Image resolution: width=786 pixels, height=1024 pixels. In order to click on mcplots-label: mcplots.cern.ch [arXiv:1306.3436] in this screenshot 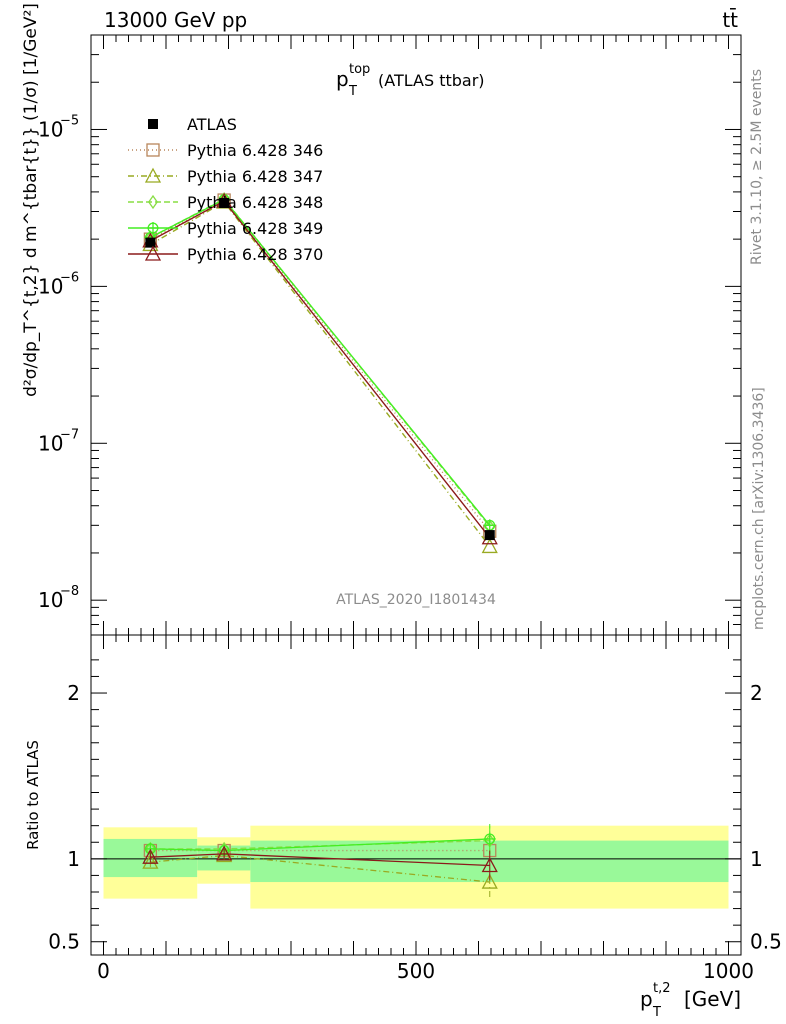, I will do `click(759, 508)`.